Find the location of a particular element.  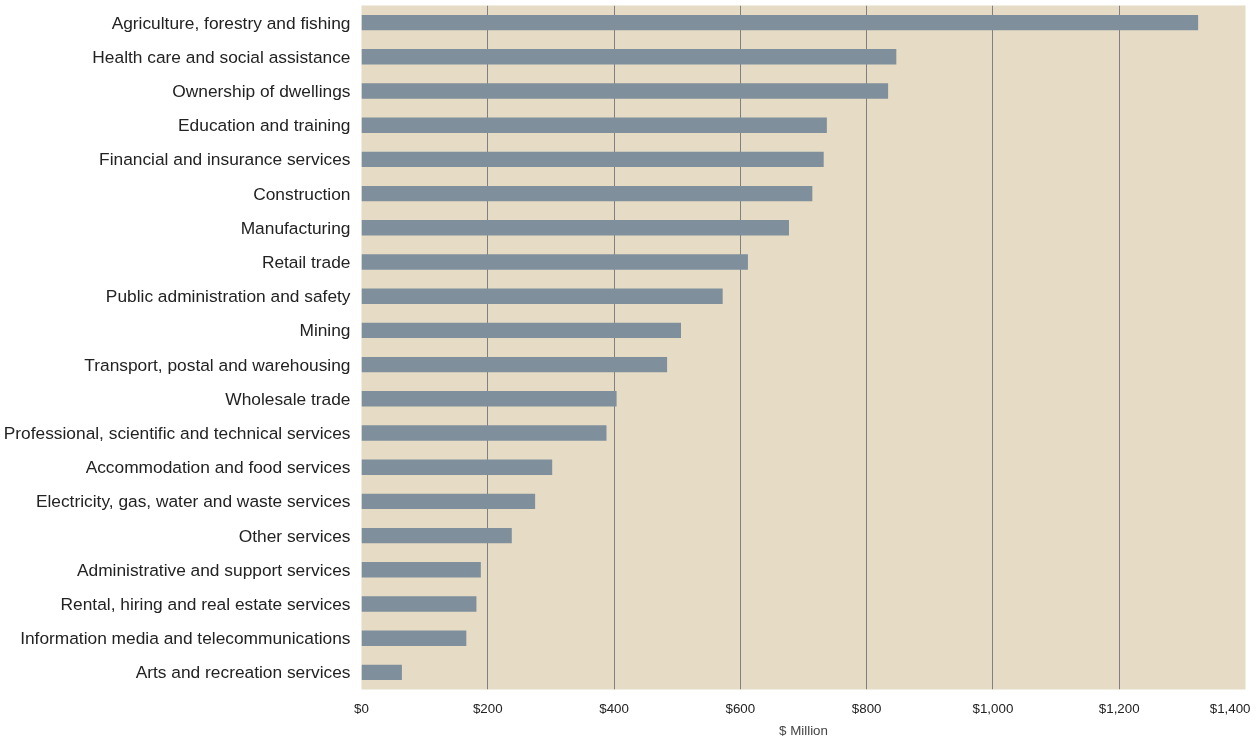

x-tick-label: $600 is located at coordinates (740, 708).